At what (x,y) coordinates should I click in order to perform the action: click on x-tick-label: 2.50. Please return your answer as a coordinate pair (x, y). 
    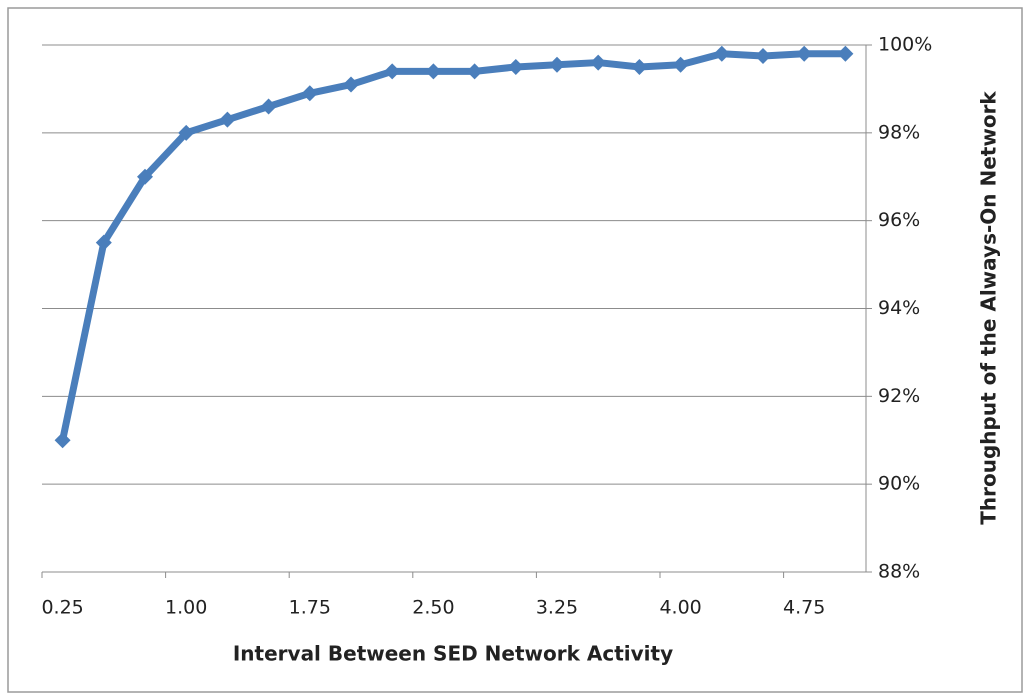
    Looking at the image, I should click on (433, 608).